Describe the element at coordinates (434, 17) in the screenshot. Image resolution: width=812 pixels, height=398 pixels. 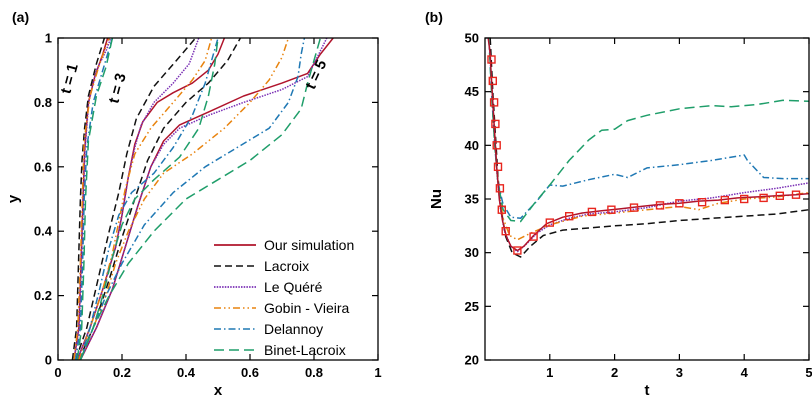
I see `panel-b-label: (b)` at that location.